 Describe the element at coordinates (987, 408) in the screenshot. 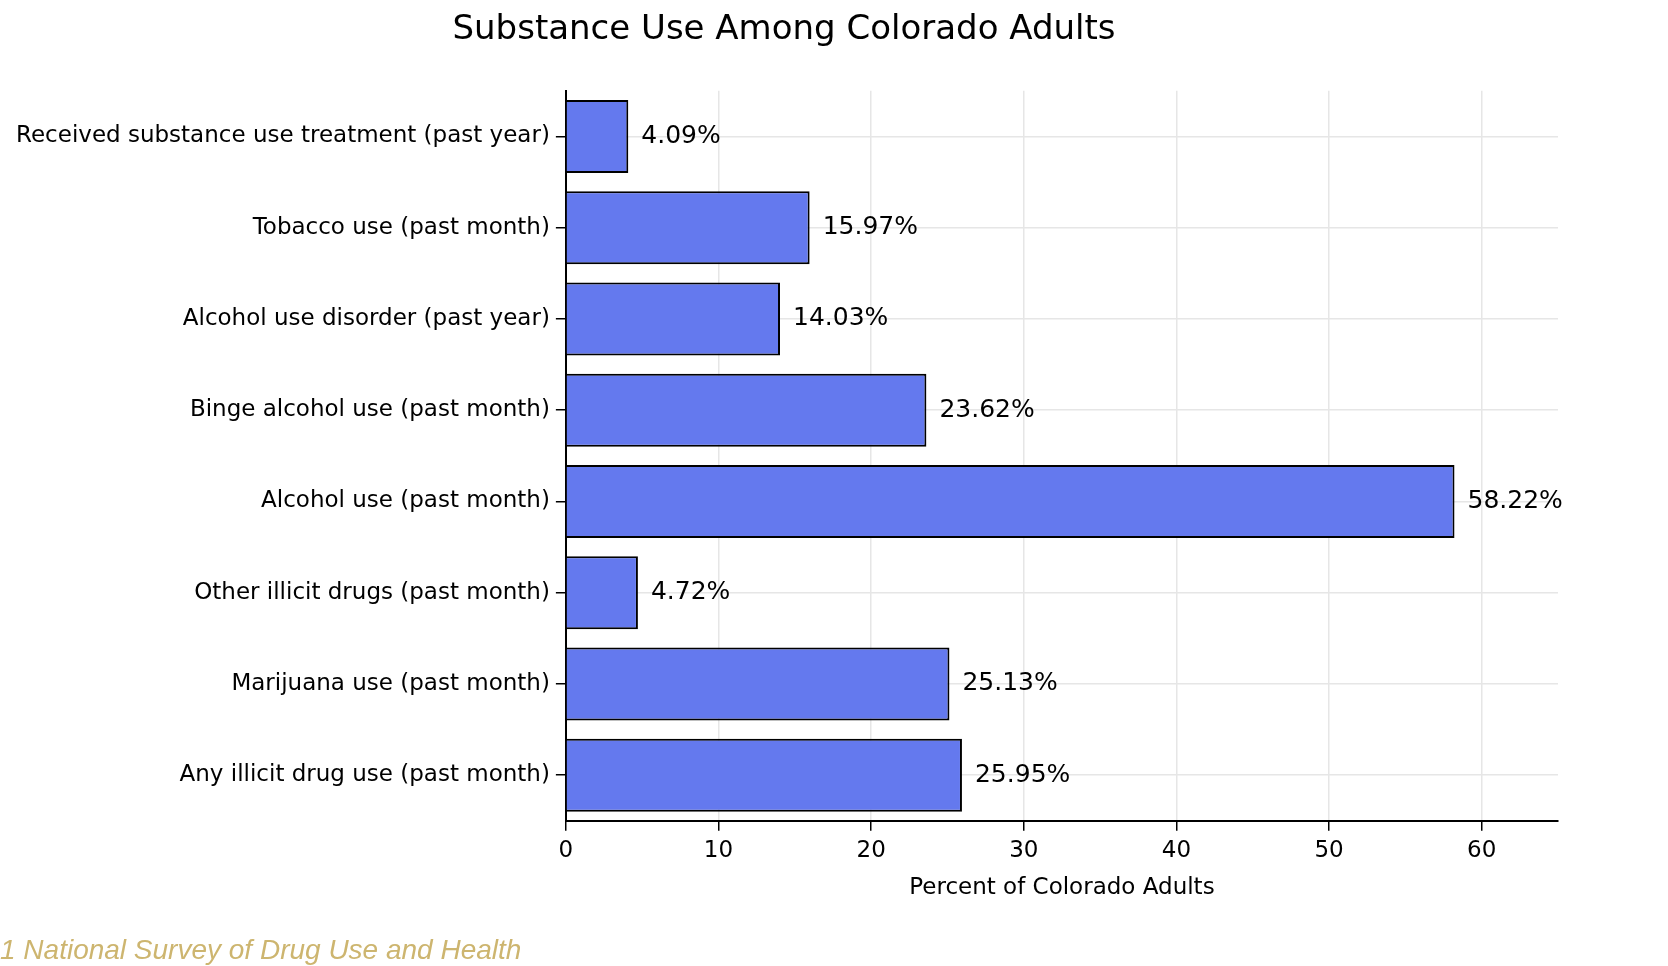

I see `data-label: 23.62%` at that location.